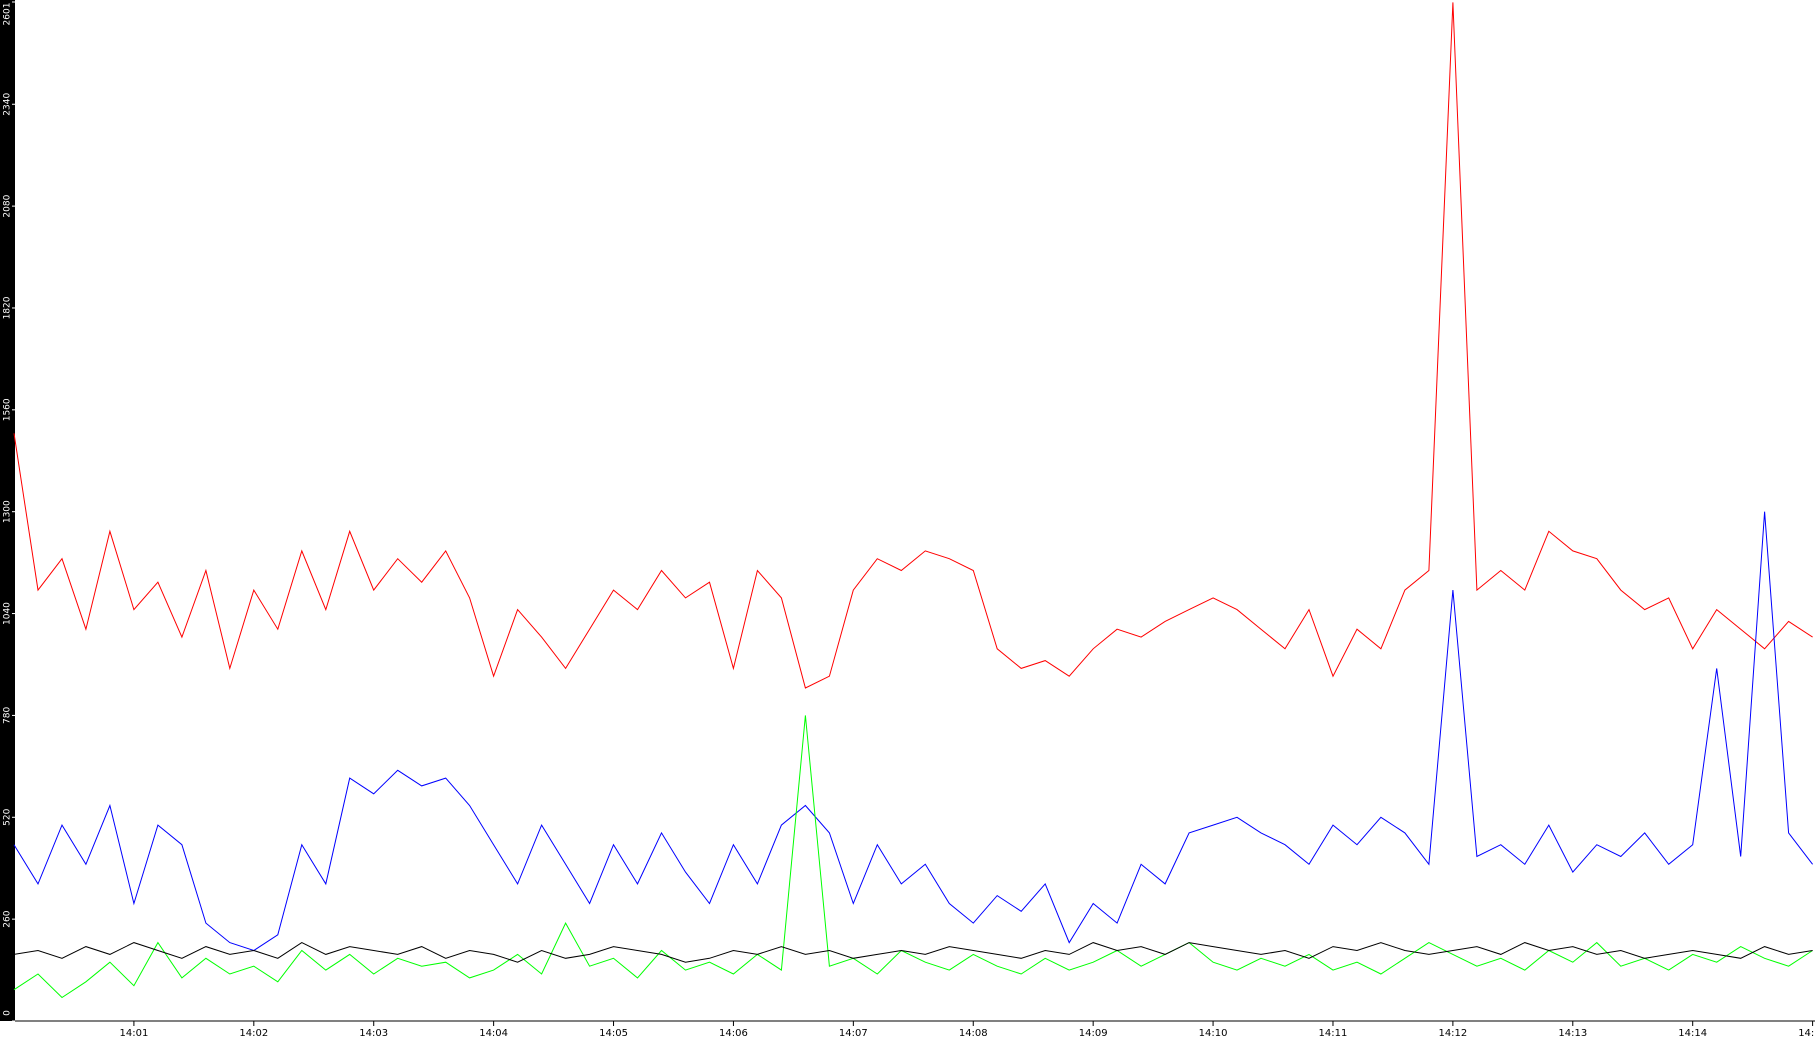 Image resolution: width=1815 pixels, height=1039 pixels. What do you see at coordinates (8, 715) in the screenshot?
I see `y-tick-label: 780` at bounding box center [8, 715].